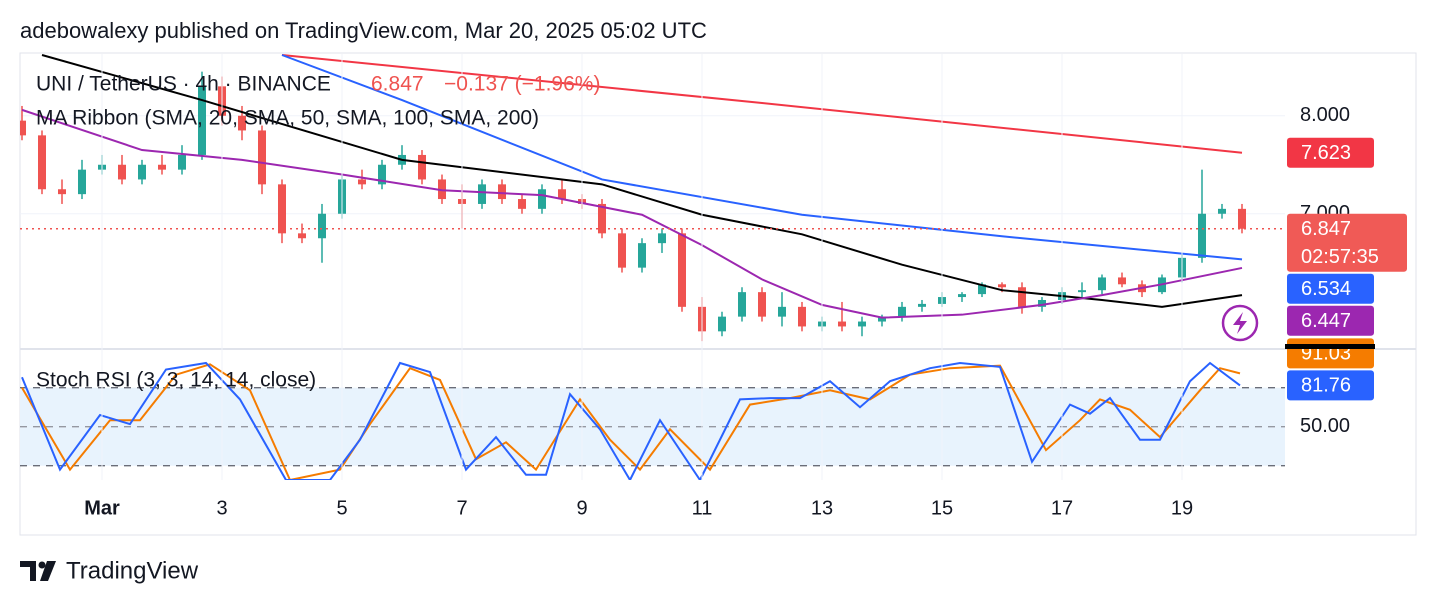  I want to click on stoch-axis-label, so click(1330, 385).